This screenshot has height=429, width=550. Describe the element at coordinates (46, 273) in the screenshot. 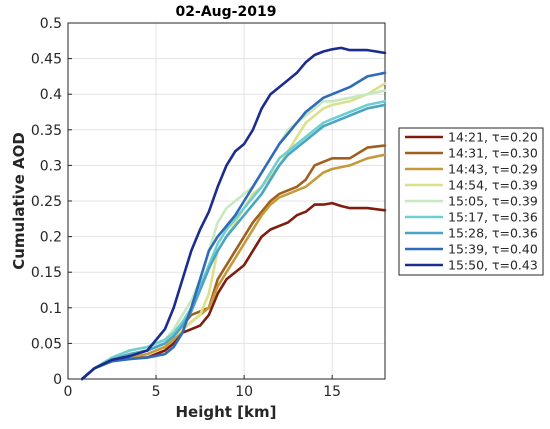

I see `y-tick-label: 0.15` at that location.